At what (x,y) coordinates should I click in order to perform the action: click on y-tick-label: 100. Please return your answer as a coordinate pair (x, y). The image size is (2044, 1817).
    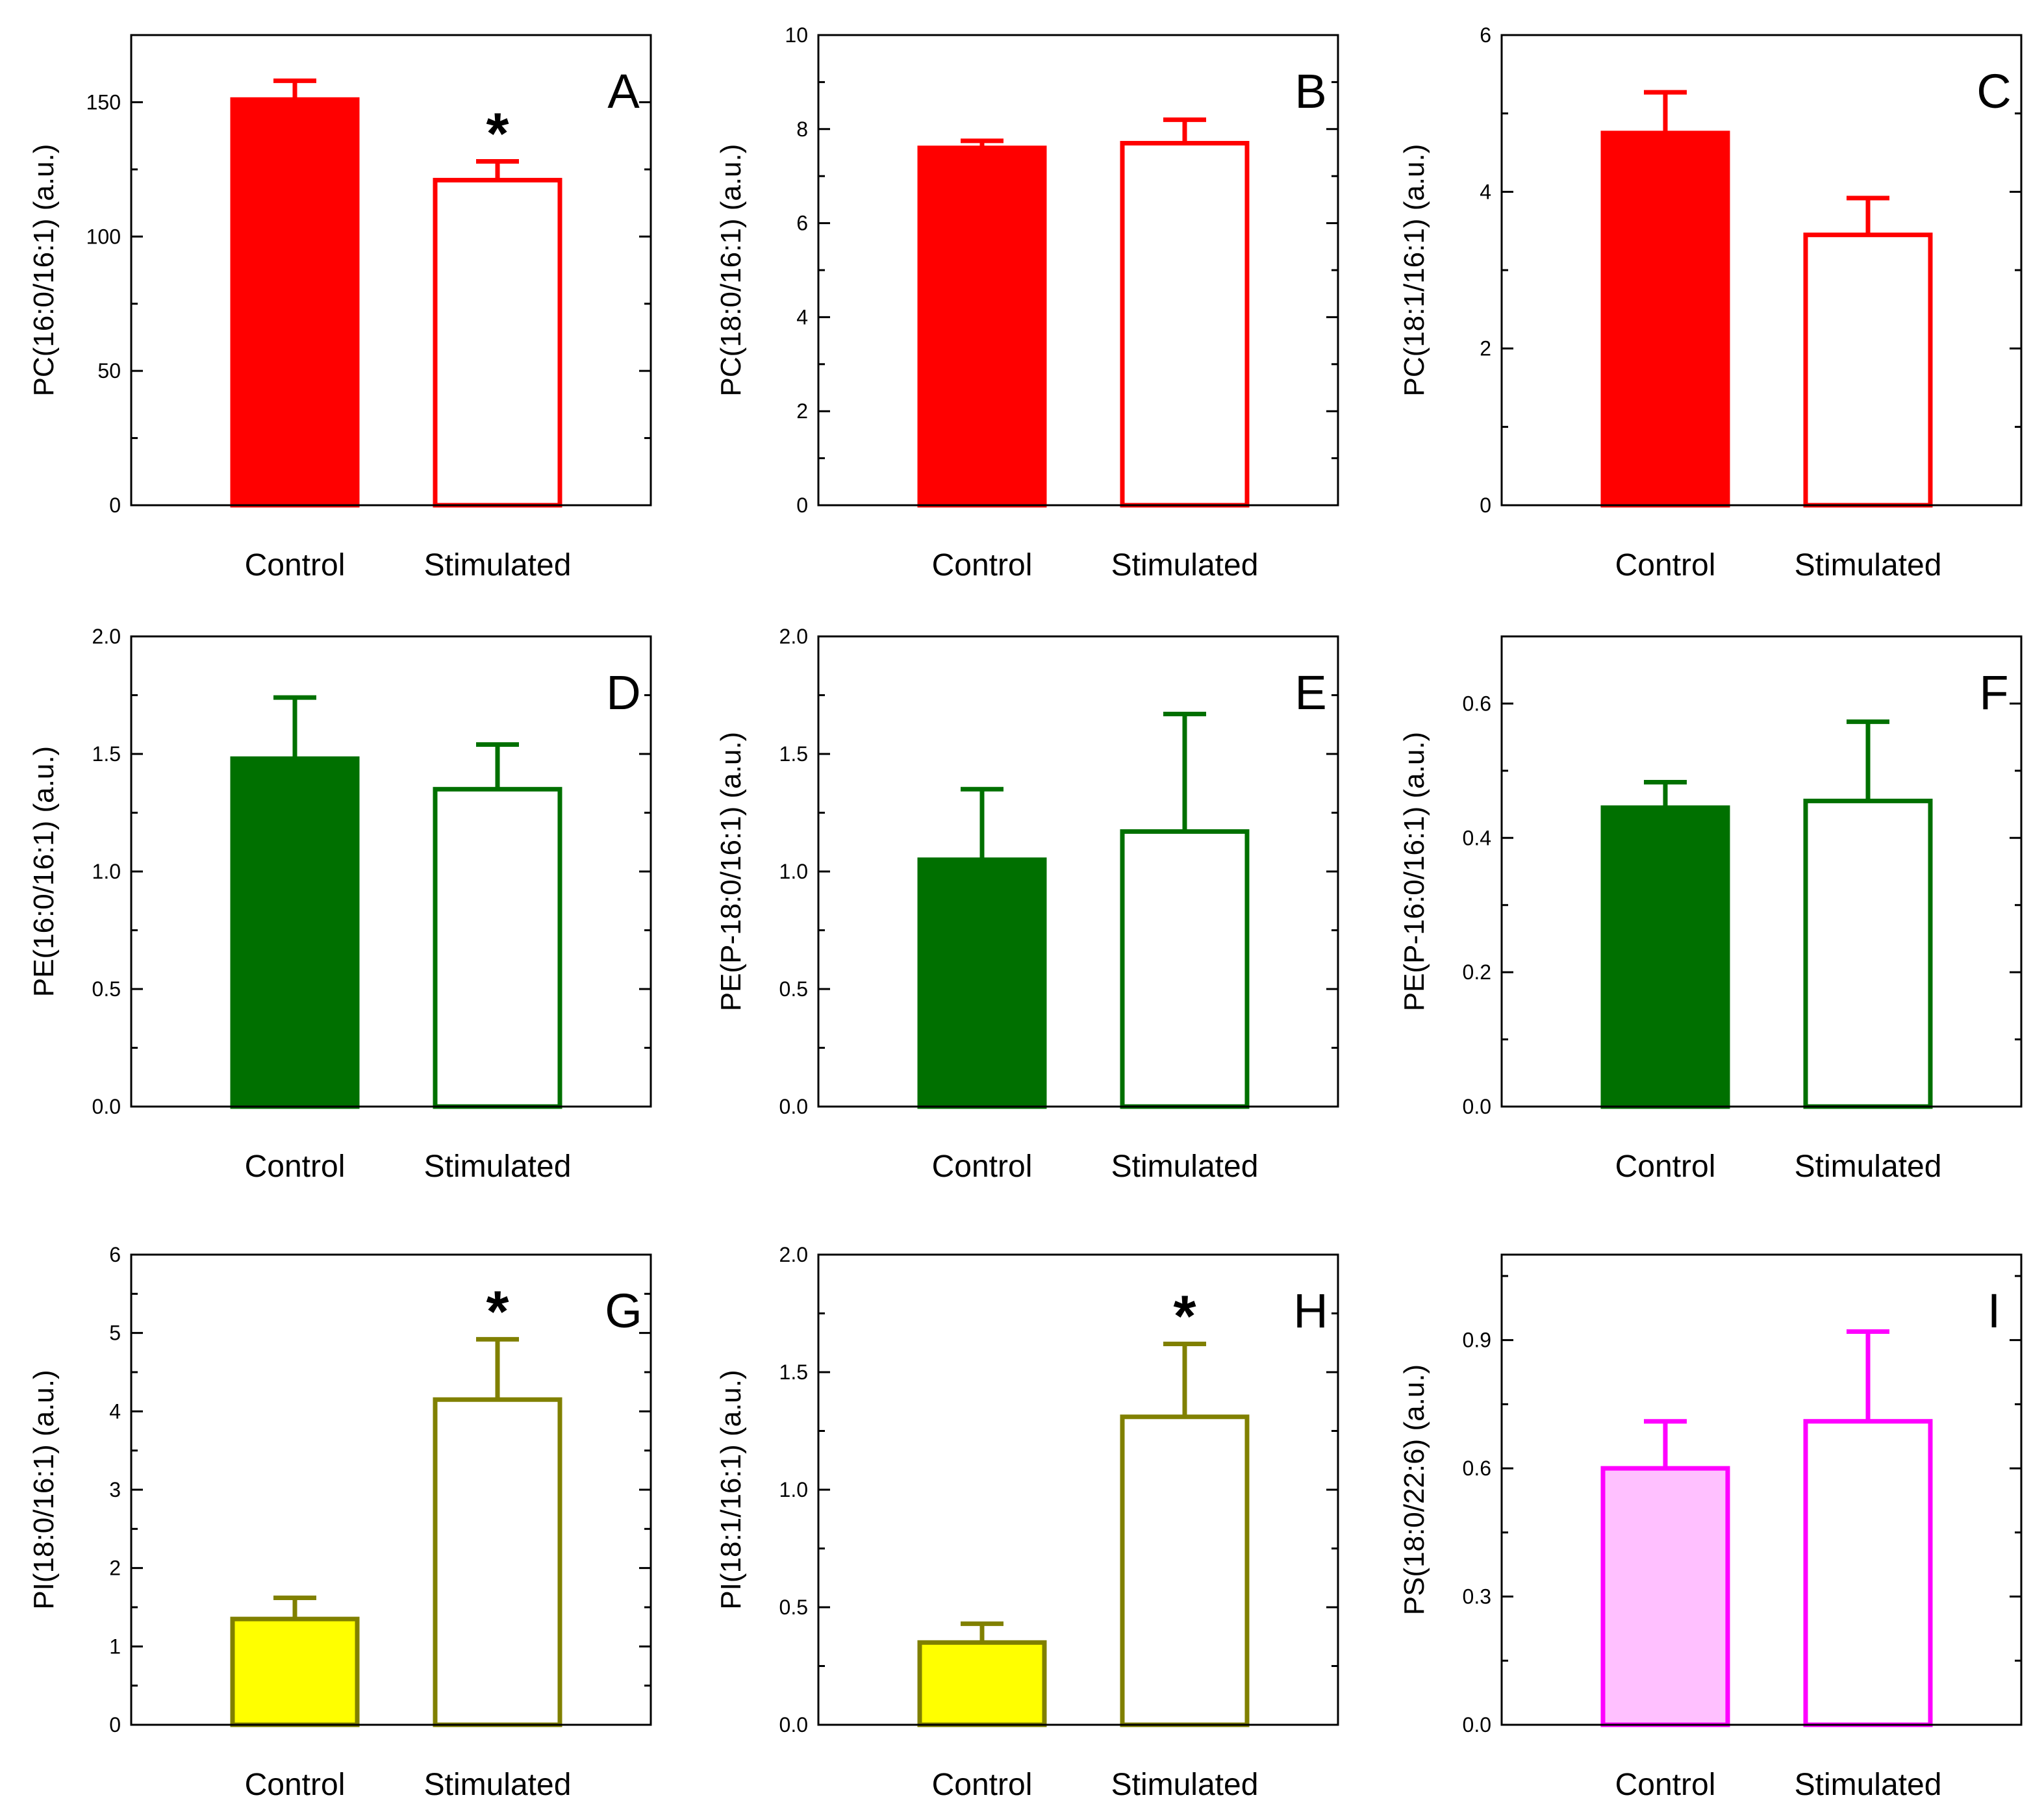
    Looking at the image, I should click on (103, 236).